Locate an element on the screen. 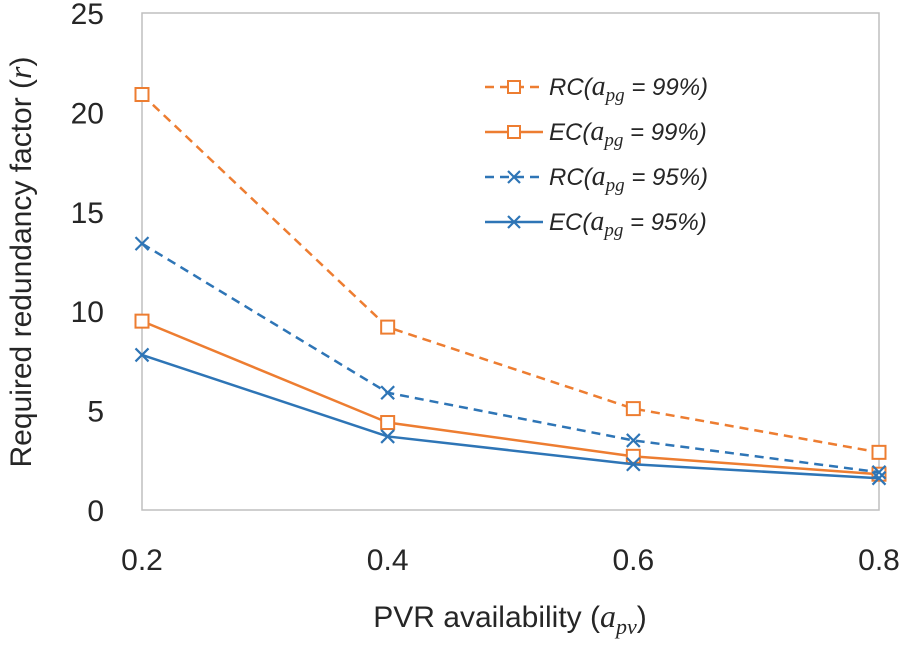 This screenshot has width=905, height=646. legend-label: EC(apg = 95%) is located at coordinates (628, 223).